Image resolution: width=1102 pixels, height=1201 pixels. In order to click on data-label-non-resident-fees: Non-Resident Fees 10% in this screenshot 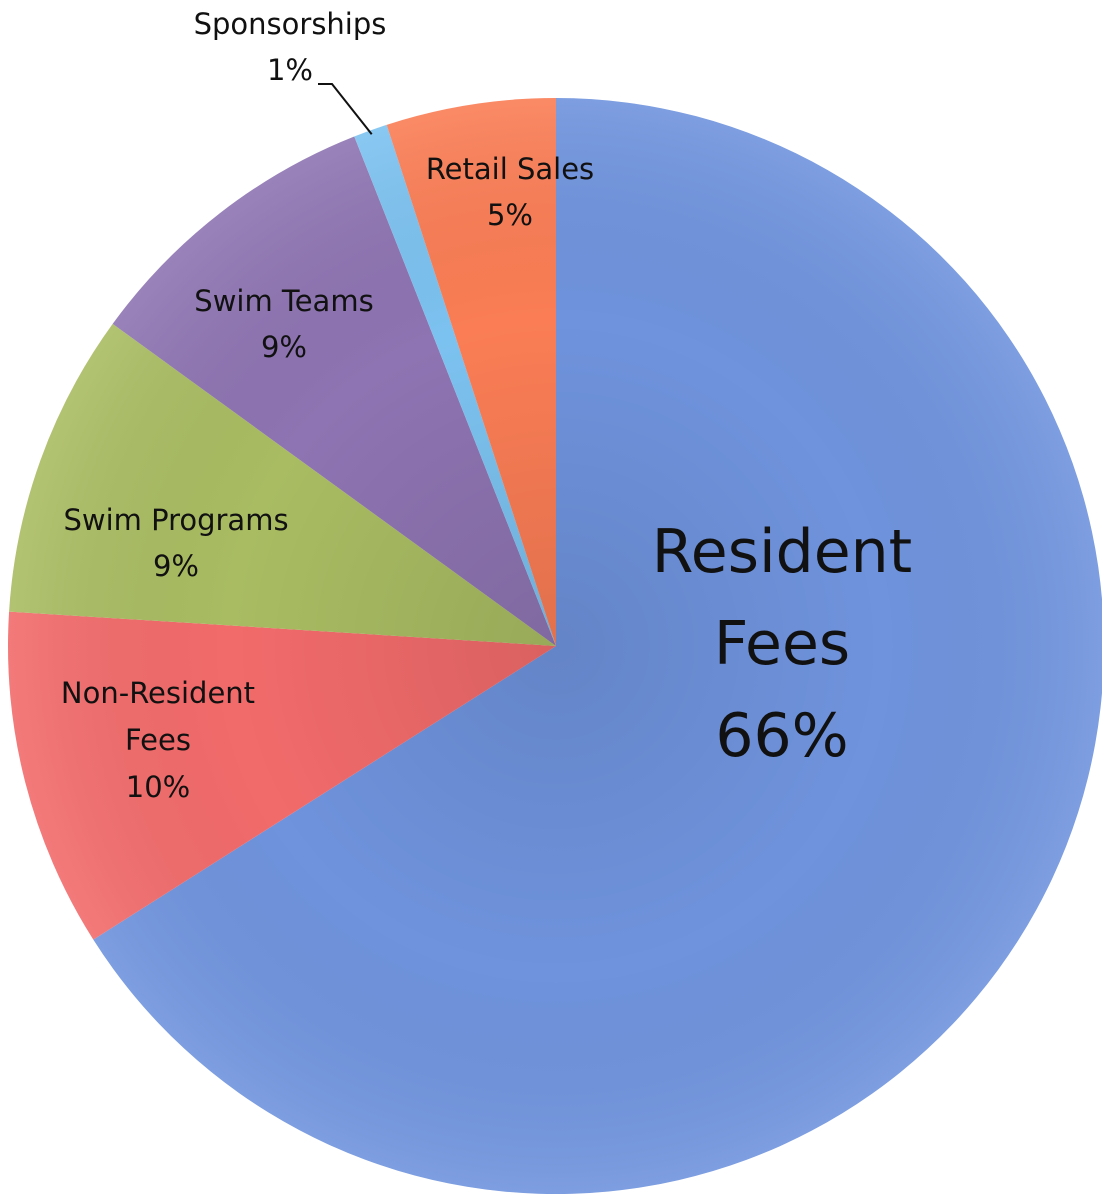, I will do `click(158, 740)`.